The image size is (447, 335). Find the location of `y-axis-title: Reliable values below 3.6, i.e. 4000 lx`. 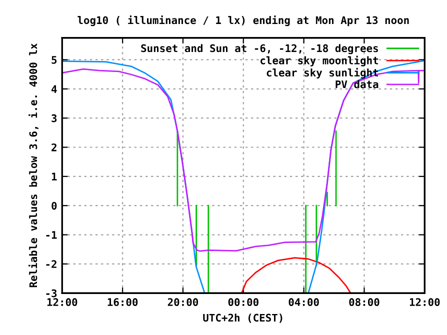

y-axis-title: Reliable values below 3.6, i.e. 4000 lx is located at coordinates (33, 165).